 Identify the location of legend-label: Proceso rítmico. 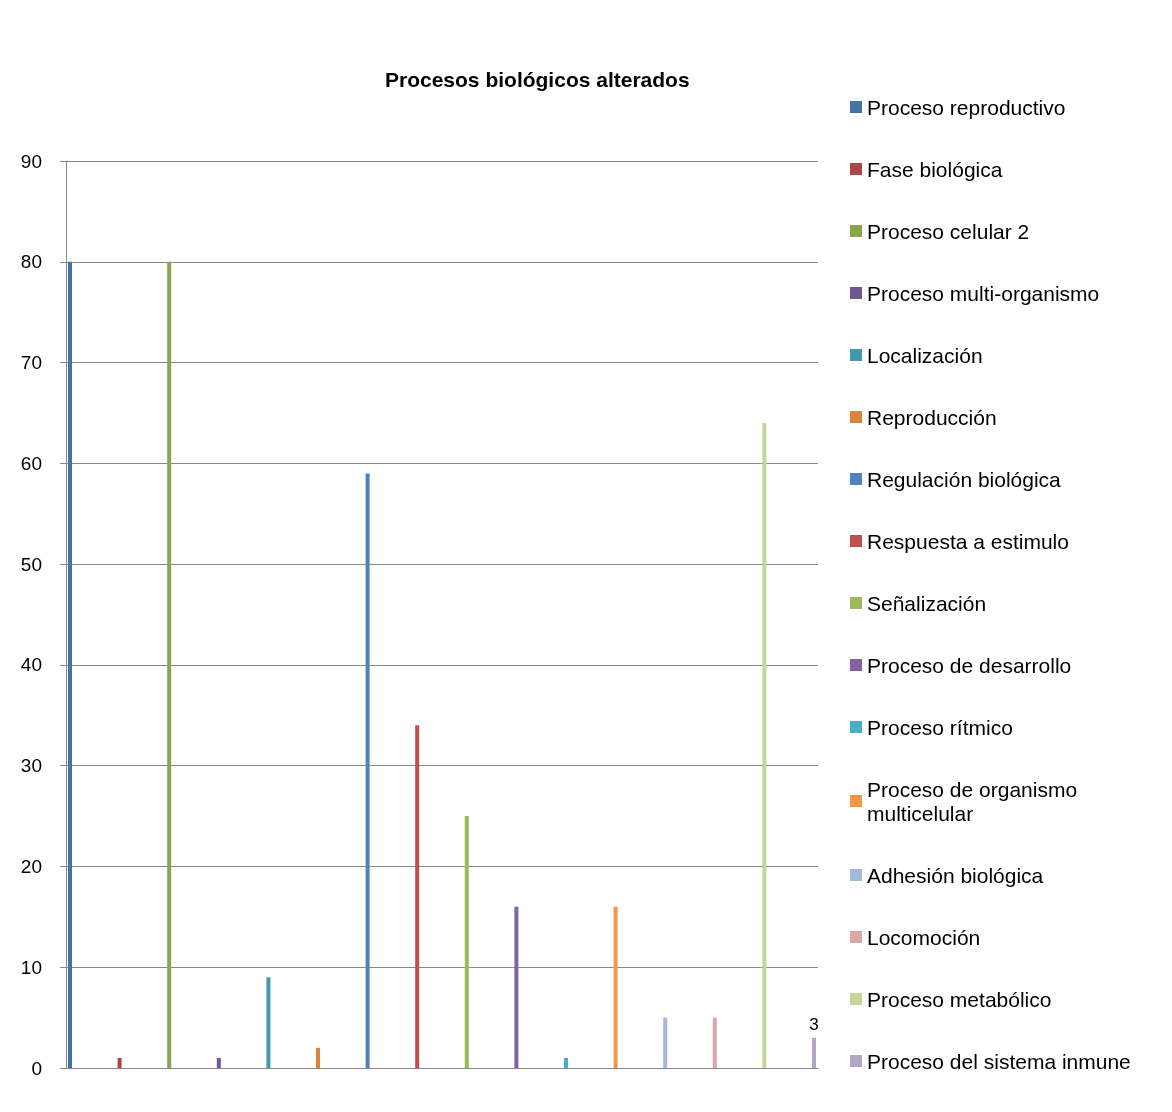
(940, 727).